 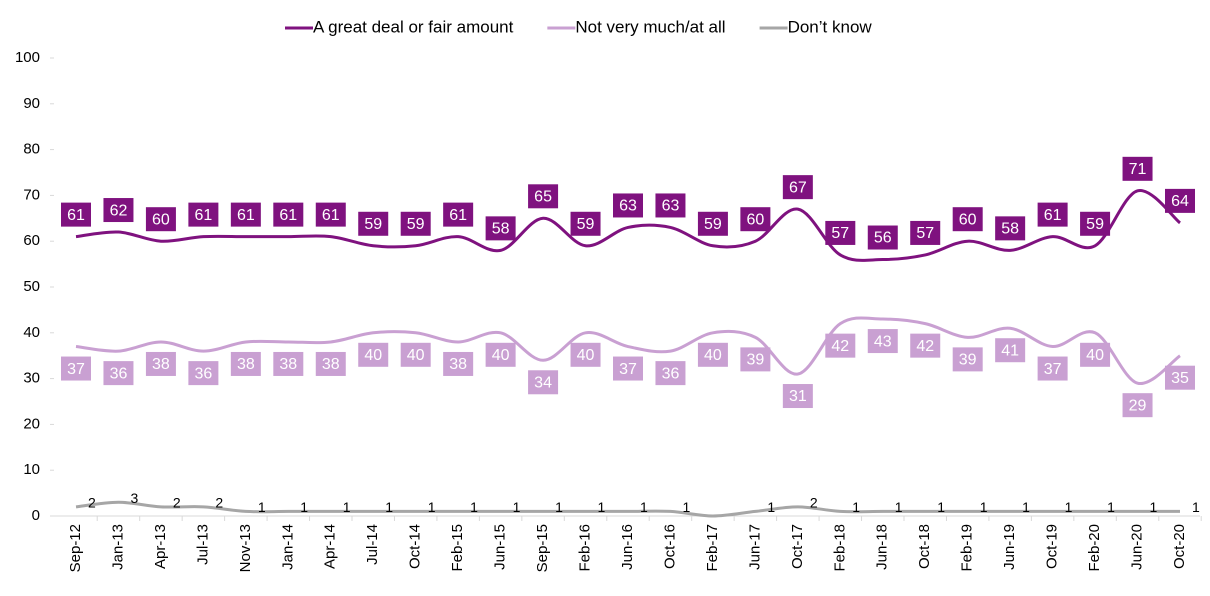 What do you see at coordinates (31, 469) in the screenshot?
I see `y-tick-label: 10` at bounding box center [31, 469].